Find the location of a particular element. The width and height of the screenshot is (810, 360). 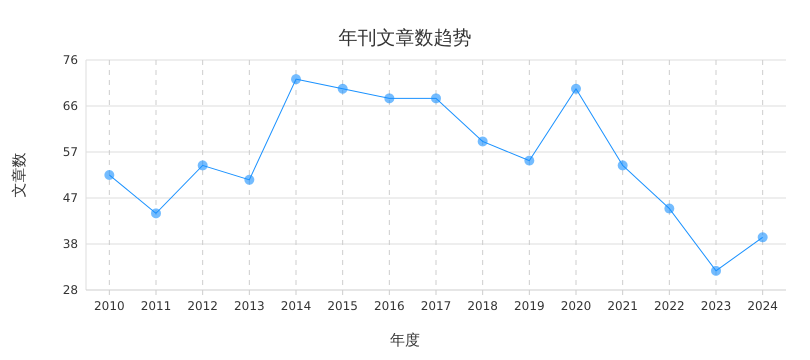

x-tick-label: 2019 is located at coordinates (529, 306).